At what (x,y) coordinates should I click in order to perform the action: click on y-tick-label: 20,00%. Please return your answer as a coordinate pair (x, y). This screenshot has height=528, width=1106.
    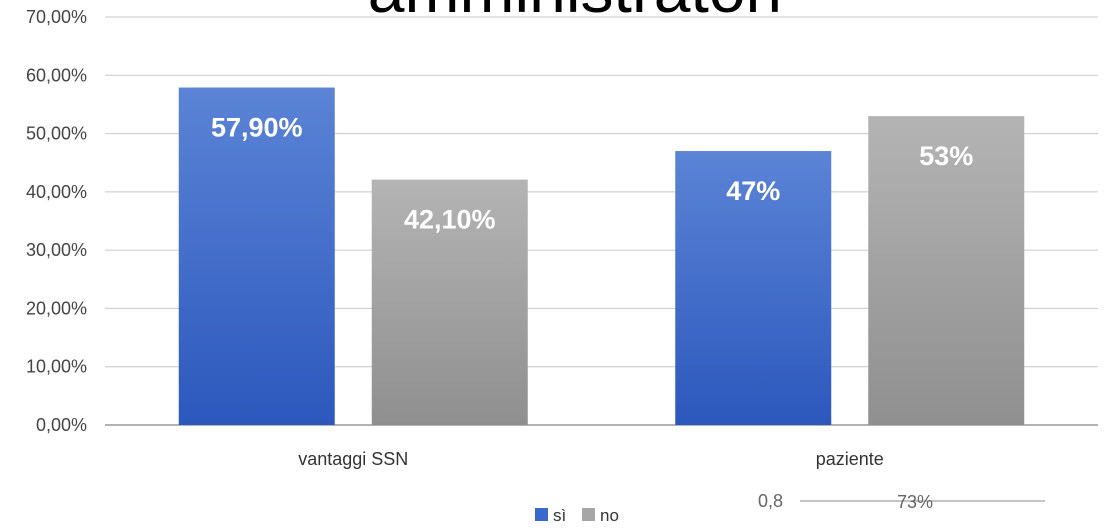
    Looking at the image, I should click on (56, 308).